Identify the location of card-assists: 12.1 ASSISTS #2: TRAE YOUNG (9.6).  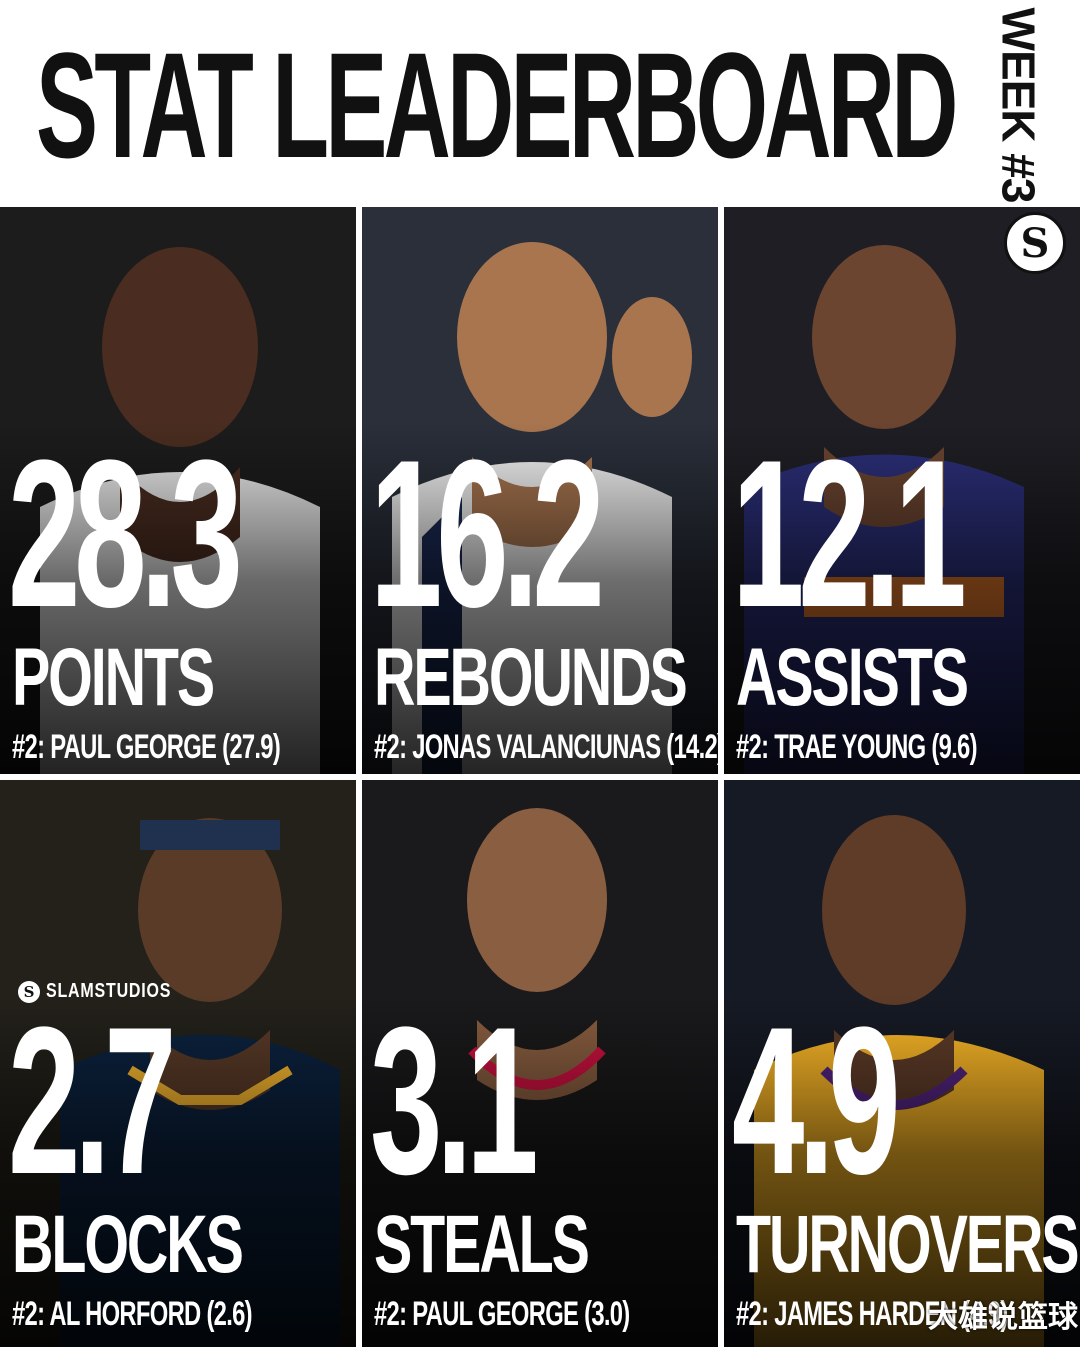
(902, 490).